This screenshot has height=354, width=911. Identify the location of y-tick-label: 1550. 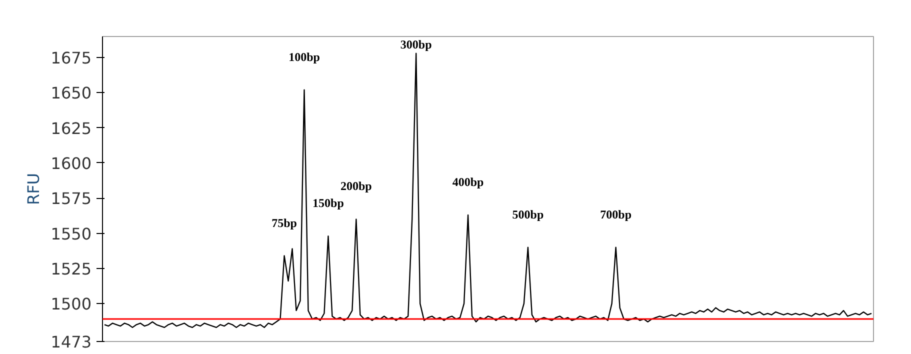
(71, 234).